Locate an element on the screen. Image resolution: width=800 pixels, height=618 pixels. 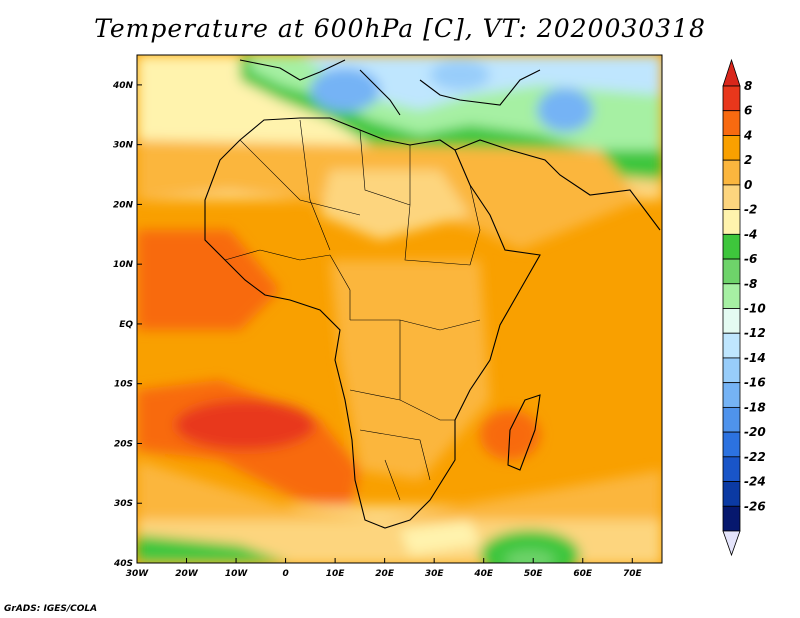
lat-tick-label: 10S is located at coordinates (123, 385).